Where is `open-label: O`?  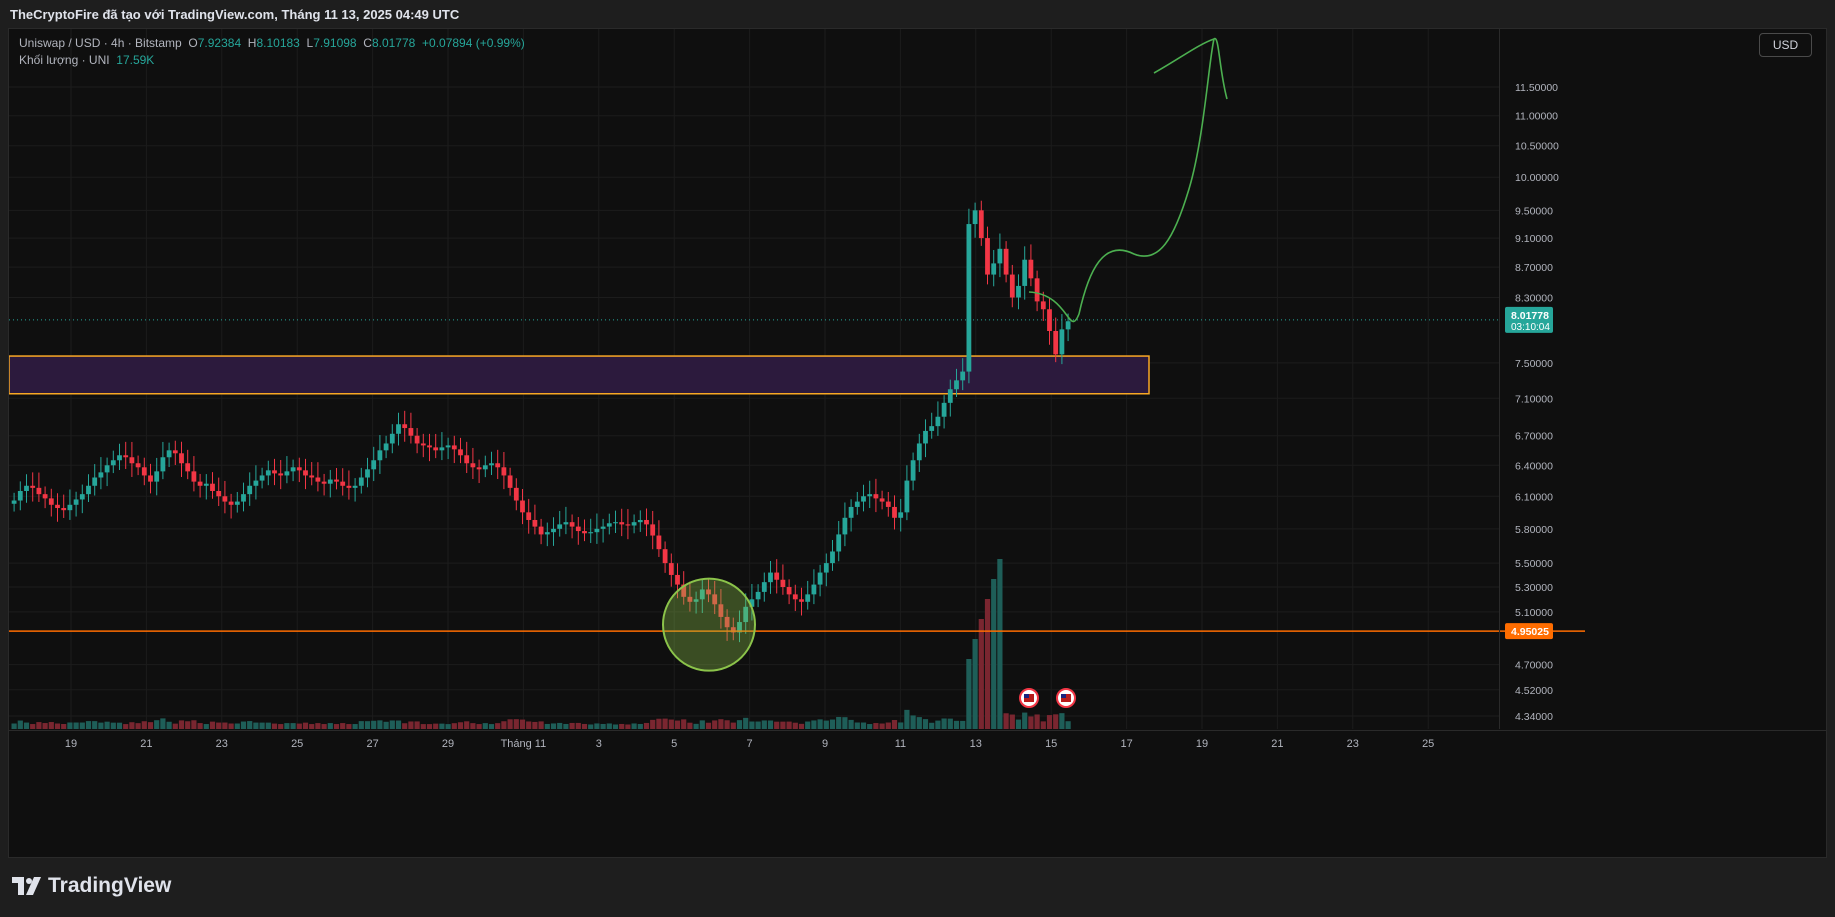
open-label: O is located at coordinates (193, 43).